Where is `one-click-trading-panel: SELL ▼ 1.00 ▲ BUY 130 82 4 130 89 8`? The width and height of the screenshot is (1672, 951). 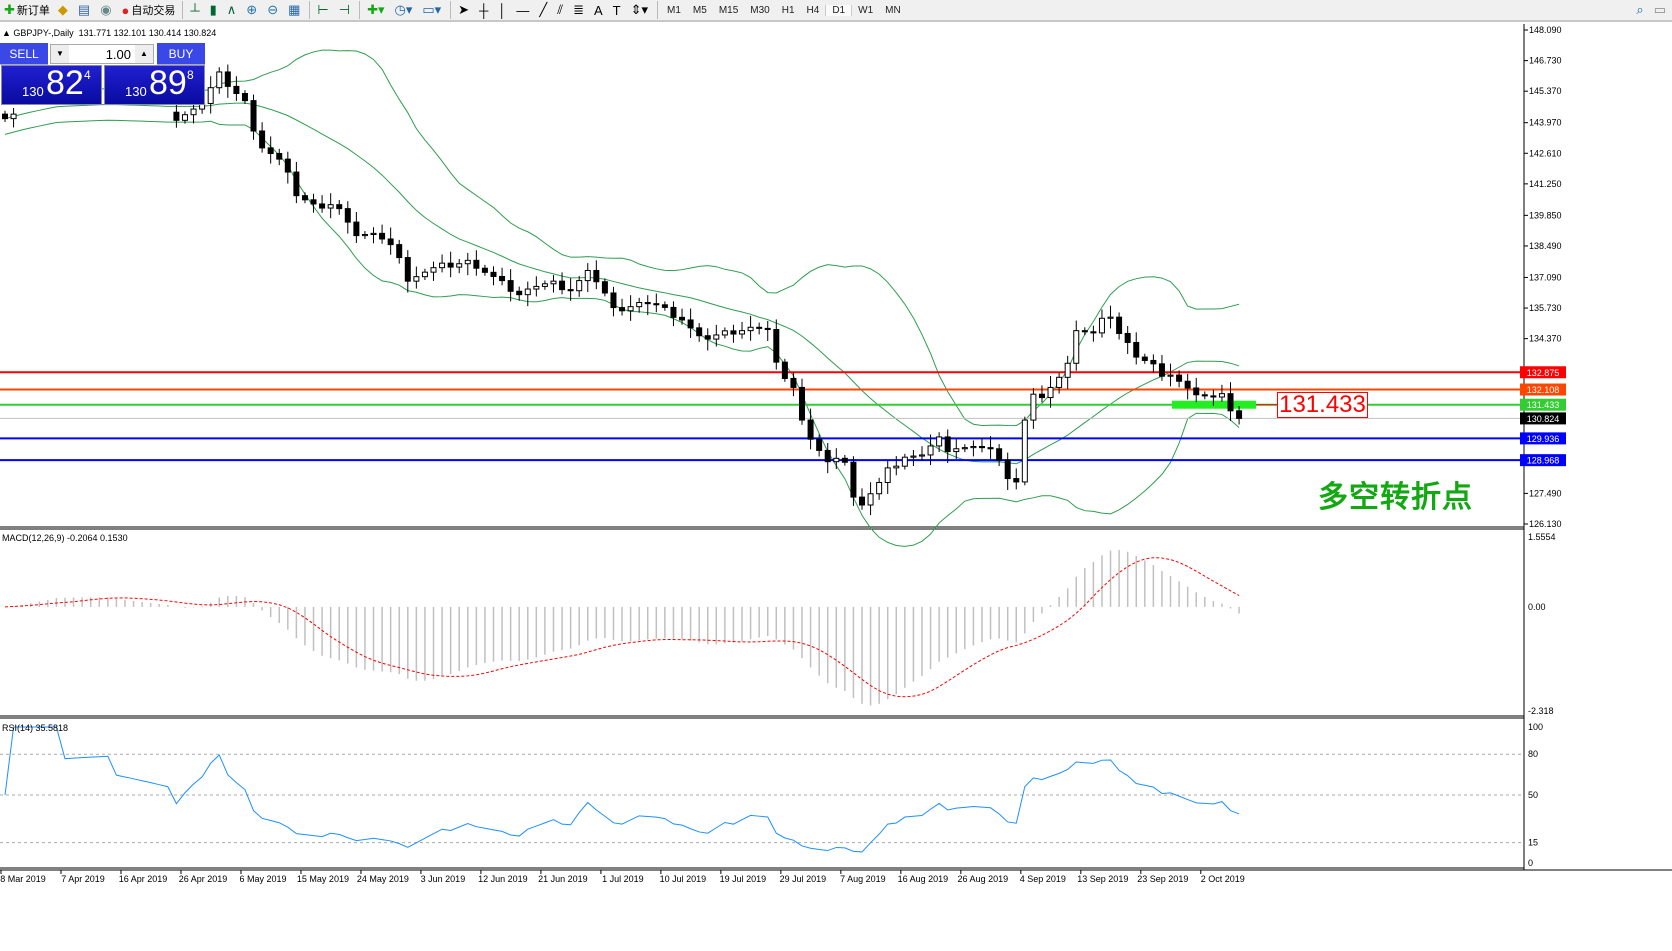
one-click-trading-panel: SELL ▼ 1.00 ▲ BUY 130 82 4 130 89 8 is located at coordinates (103, 74).